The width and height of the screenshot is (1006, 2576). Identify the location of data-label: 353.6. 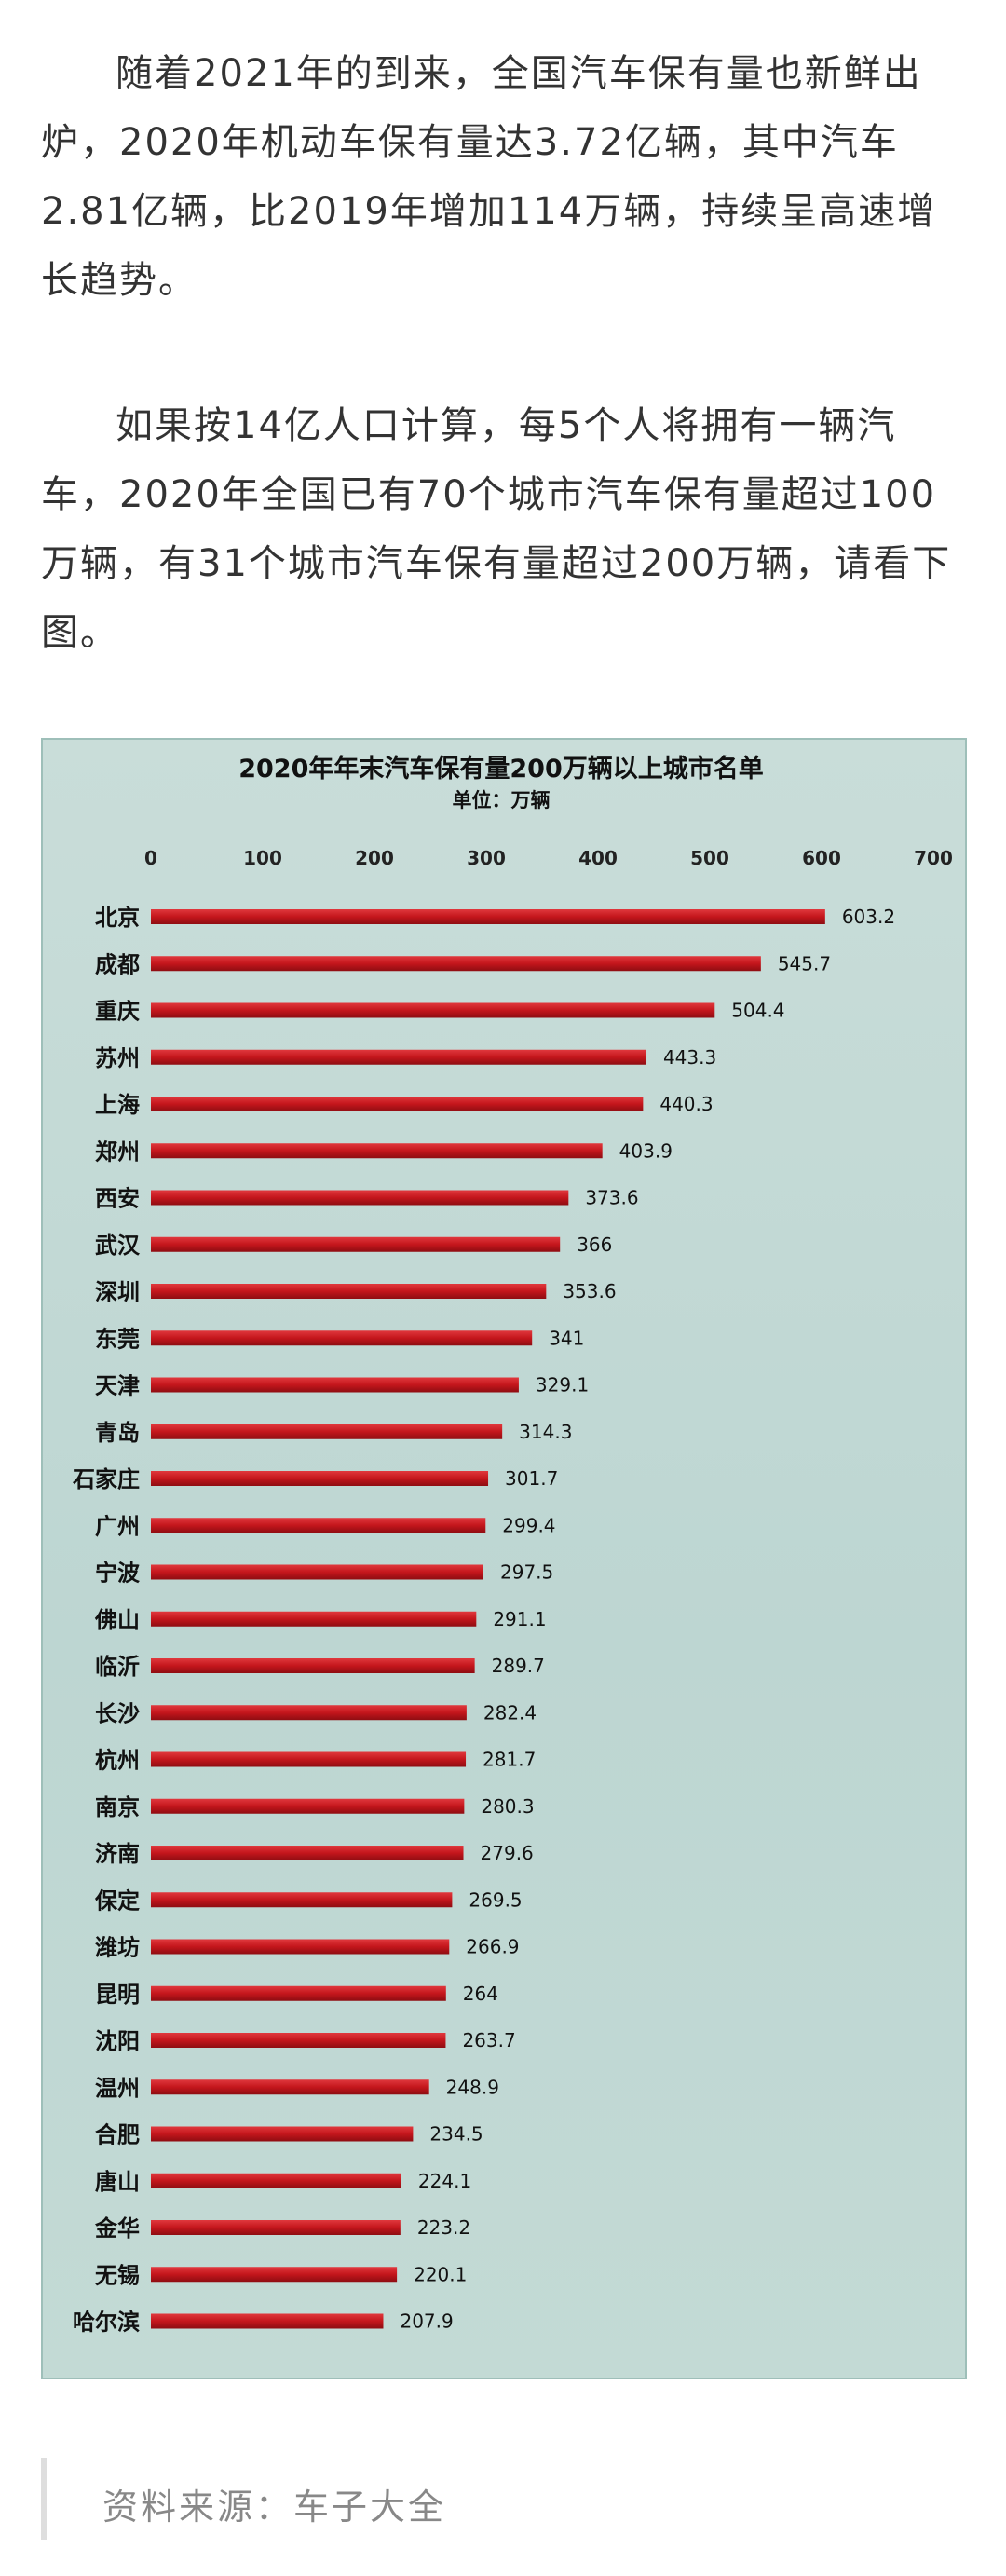
(589, 1291).